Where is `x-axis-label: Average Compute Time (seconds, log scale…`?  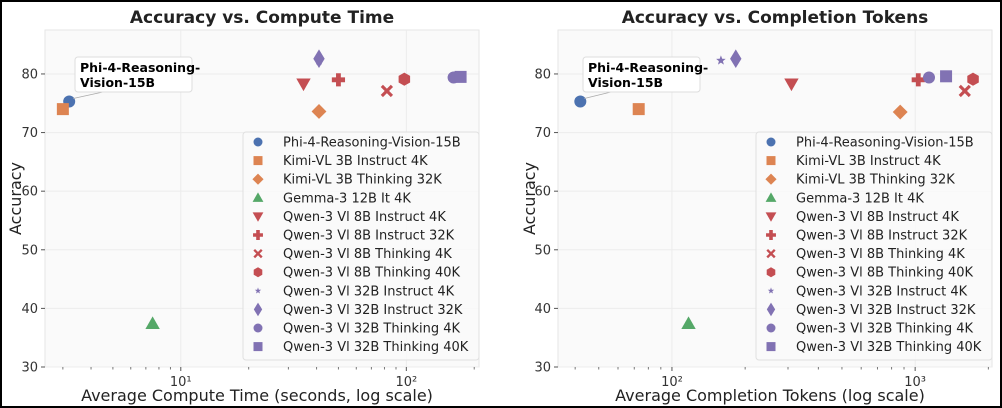 x-axis-label: Average Compute Time (seconds, log scale… is located at coordinates (257, 395).